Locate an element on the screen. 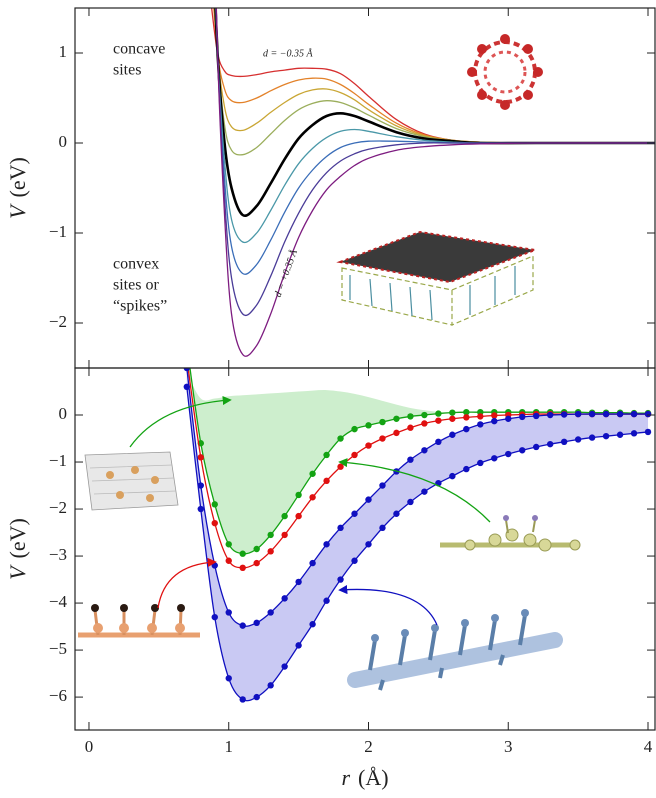 The height and width of the screenshot is (798, 656). y-tick-label: −5 is located at coordinates (58, 648).